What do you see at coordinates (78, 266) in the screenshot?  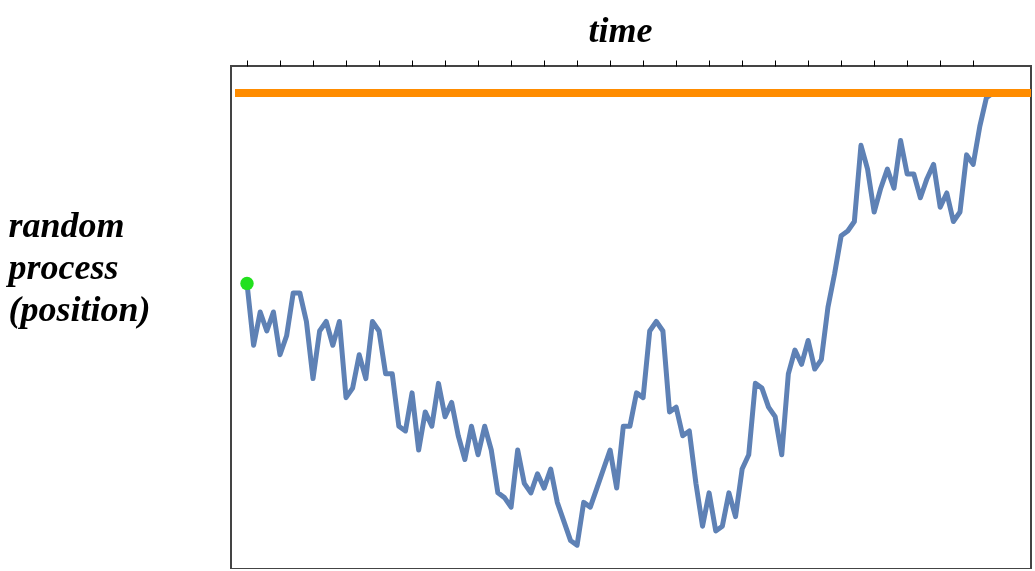 I see `y-axis-title: random process (position)` at bounding box center [78, 266].